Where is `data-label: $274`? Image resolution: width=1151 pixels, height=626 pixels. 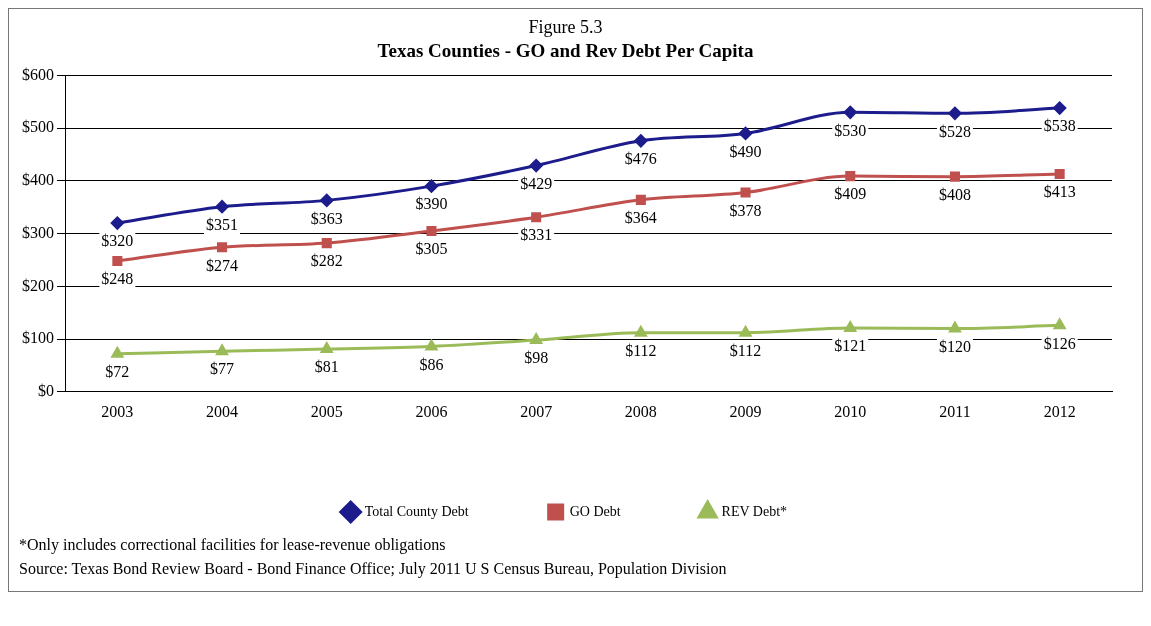 data-label: $274 is located at coordinates (222, 265).